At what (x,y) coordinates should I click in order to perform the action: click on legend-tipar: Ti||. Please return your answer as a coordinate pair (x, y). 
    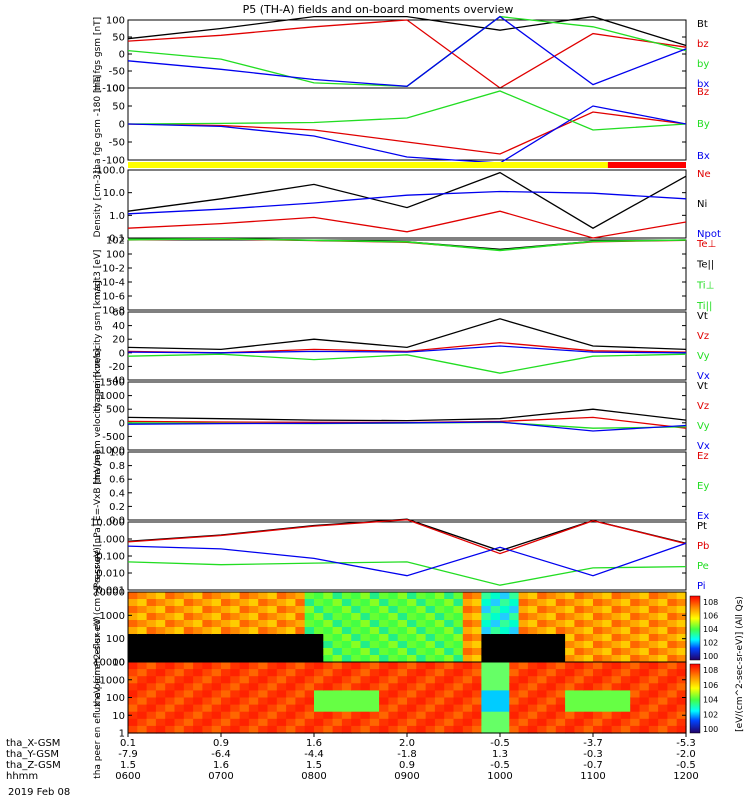
    Looking at the image, I should click on (704, 306).